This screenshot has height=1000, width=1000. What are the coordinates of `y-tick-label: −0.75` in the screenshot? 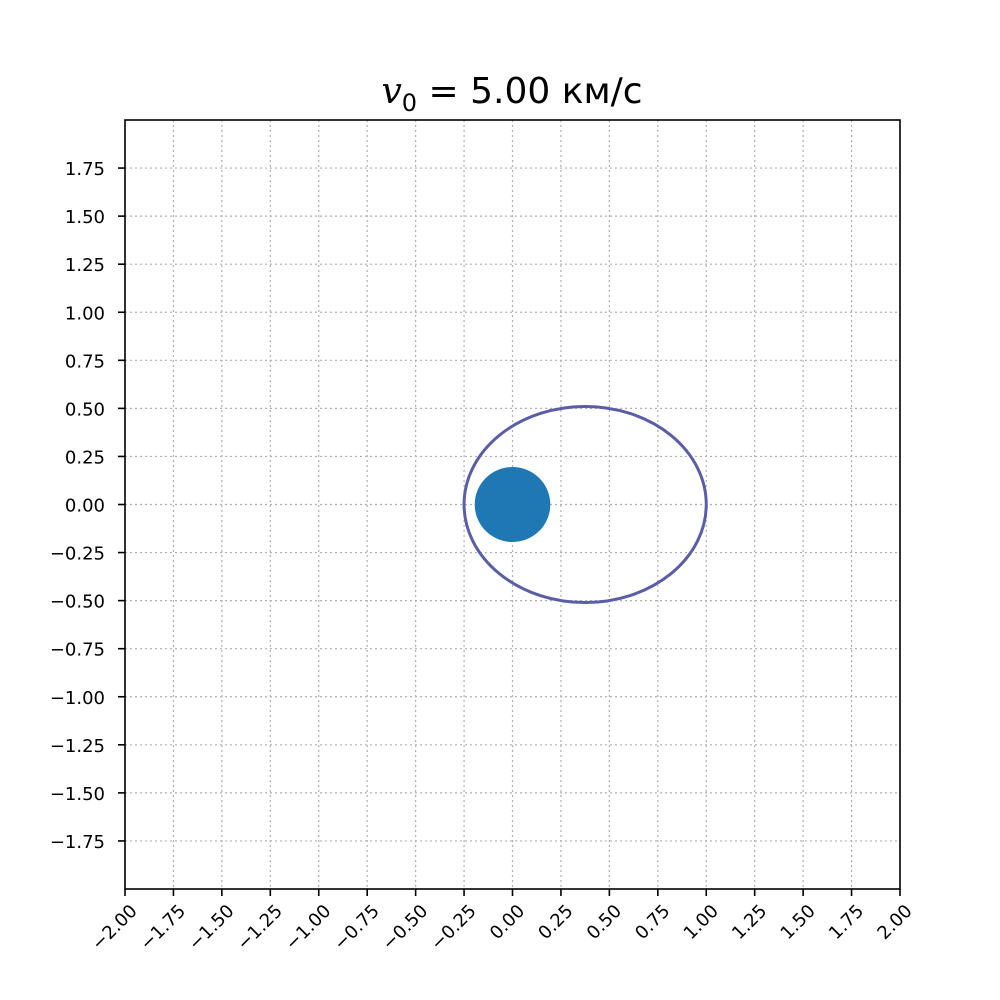 It's located at (77, 650).